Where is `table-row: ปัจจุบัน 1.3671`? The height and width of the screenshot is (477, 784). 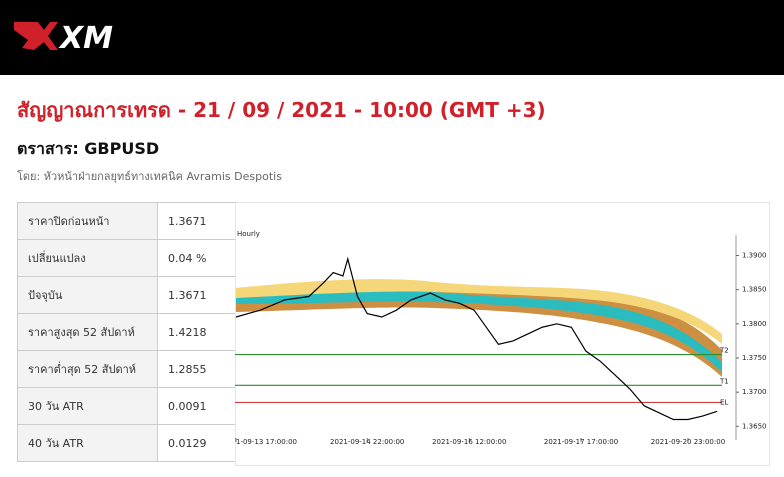 table-row: ปัจจุบัน 1.3671 is located at coordinates (127, 295).